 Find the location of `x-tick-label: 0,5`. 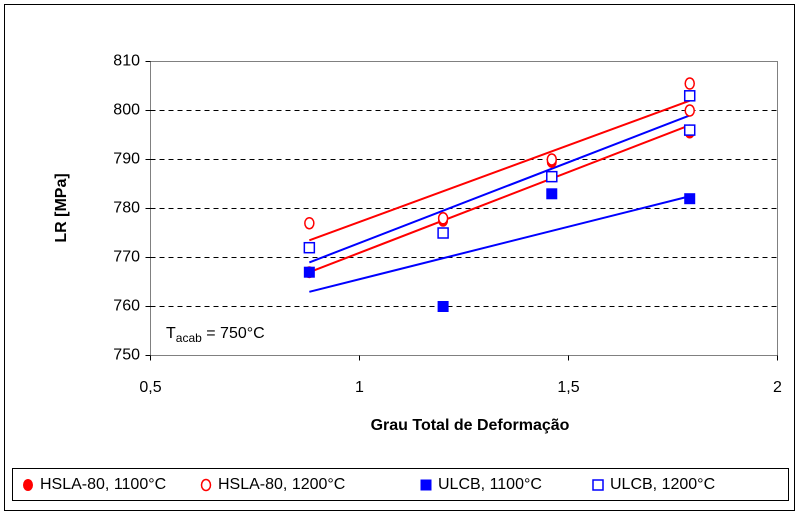

x-tick-label: 0,5 is located at coordinates (150, 387).